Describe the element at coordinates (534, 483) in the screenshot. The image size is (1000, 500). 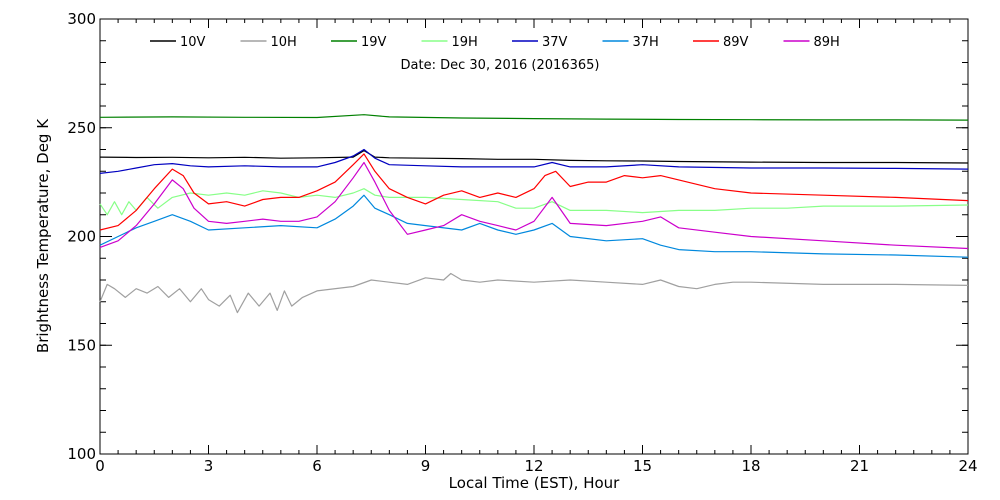
I see `x-axis-title: Local Time (EST), Hour` at that location.